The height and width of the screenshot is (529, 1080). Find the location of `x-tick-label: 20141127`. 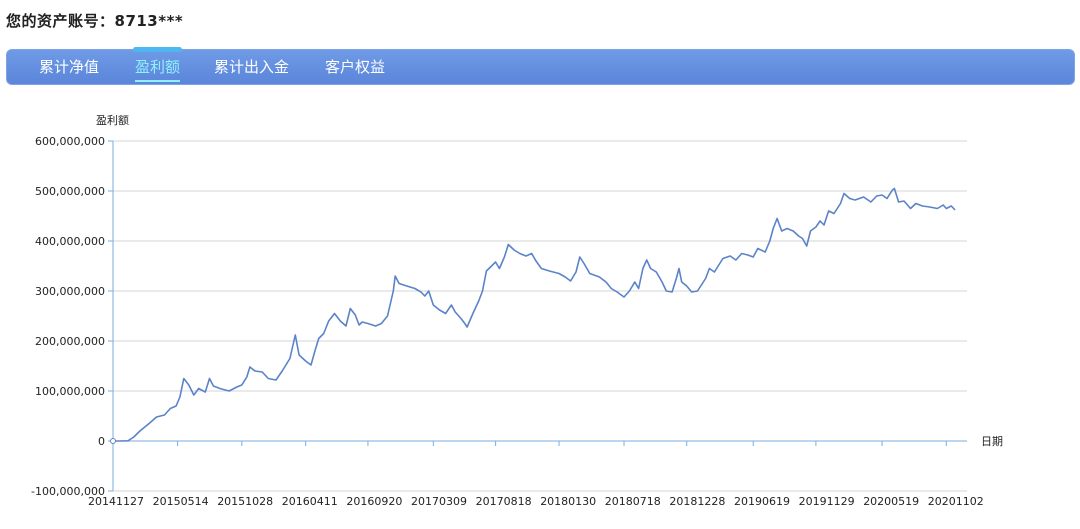

x-tick-label: 20141127 is located at coordinates (116, 501).